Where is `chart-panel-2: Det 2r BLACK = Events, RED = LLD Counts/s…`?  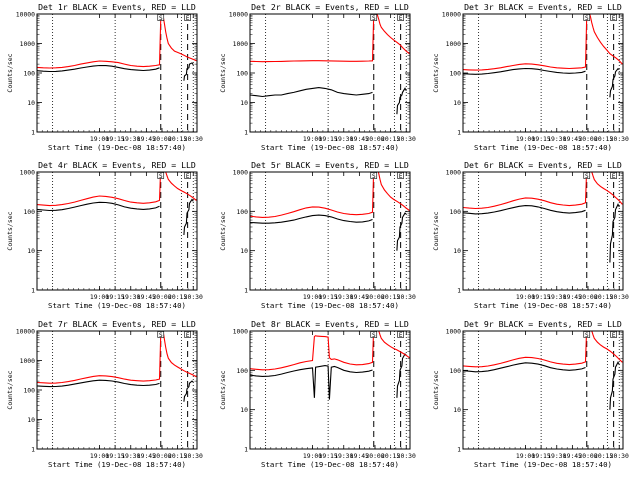
chart-panel-2: Det 2r BLACK = Events, RED = LLD Counts/s… is located at coordinates (317, 77).